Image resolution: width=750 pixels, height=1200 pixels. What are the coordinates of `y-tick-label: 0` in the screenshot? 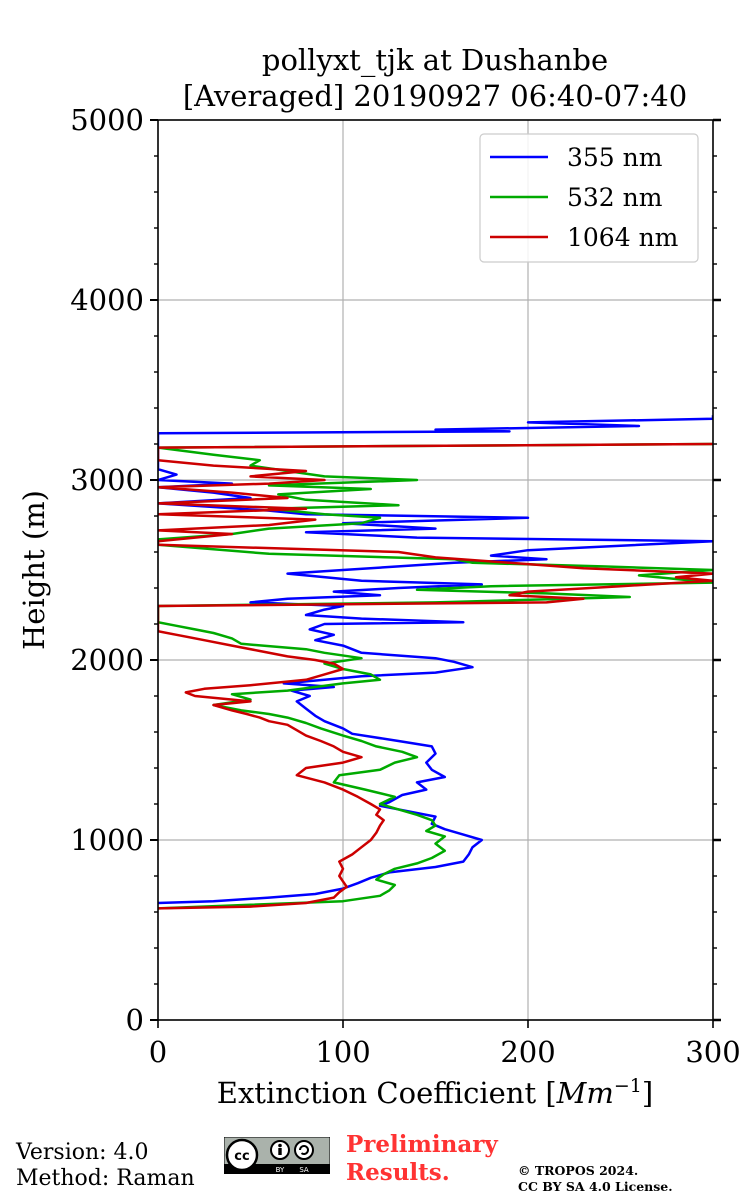 It's located at (135, 1020).